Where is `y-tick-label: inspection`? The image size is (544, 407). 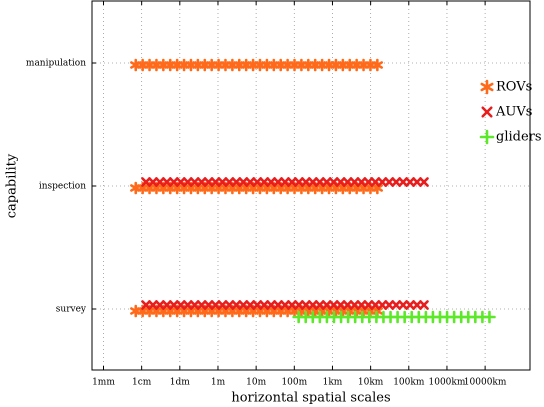 y-tick-label: inspection is located at coordinates (62, 187).